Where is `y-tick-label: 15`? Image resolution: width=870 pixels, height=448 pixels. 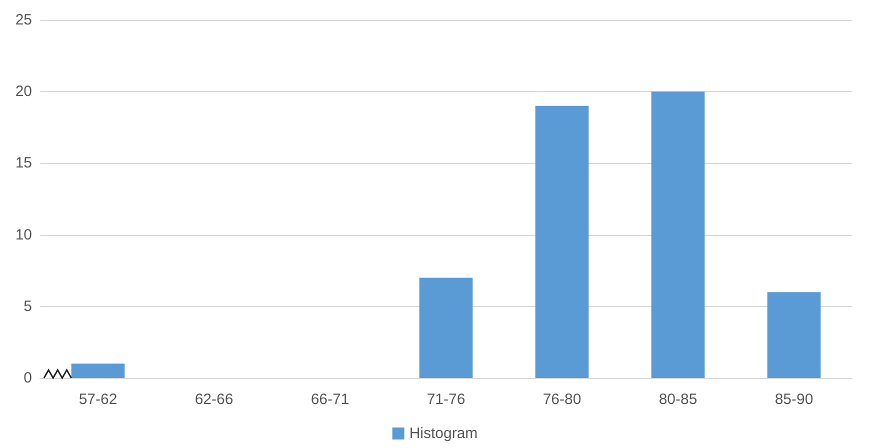 y-tick-label: 15 is located at coordinates (23, 163).